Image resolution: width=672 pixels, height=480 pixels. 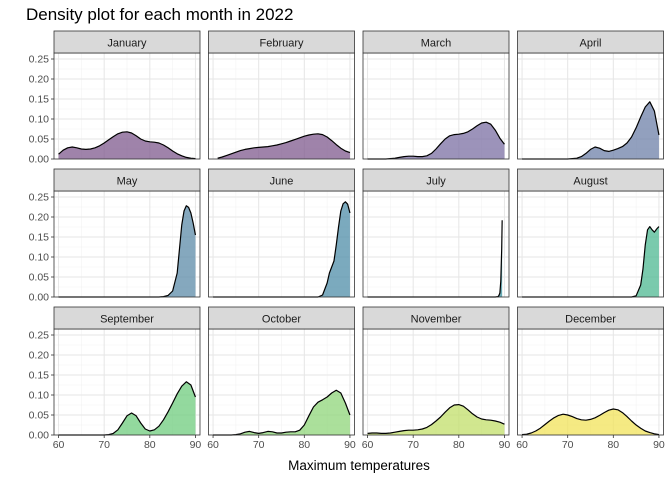 What do you see at coordinates (115, 98) in the screenshot?
I see `facet-january: January 0.00 0.05 0.10 0.15 0.20 0.25` at bounding box center [115, 98].